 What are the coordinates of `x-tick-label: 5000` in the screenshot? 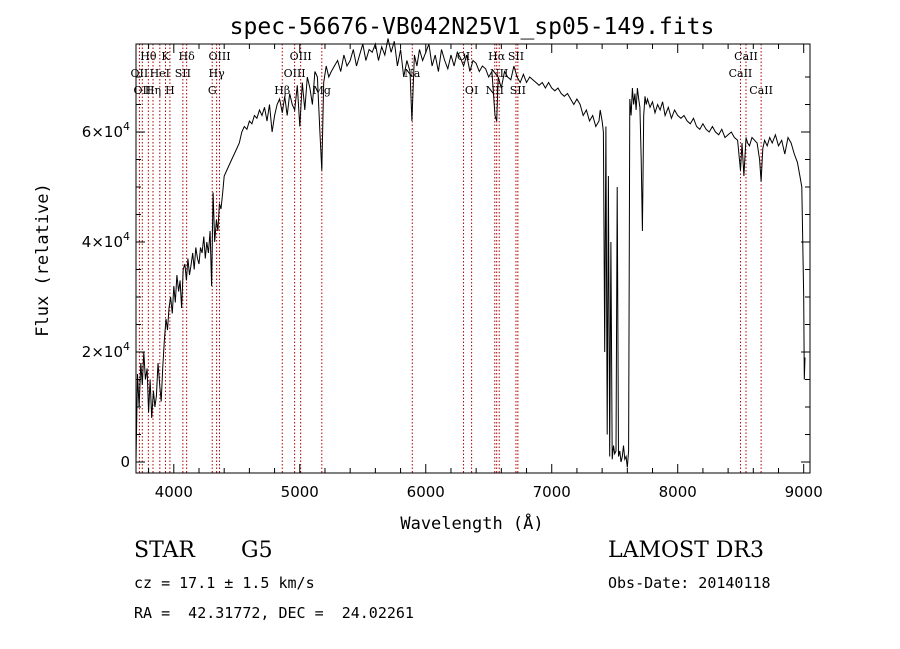 It's located at (300, 492).